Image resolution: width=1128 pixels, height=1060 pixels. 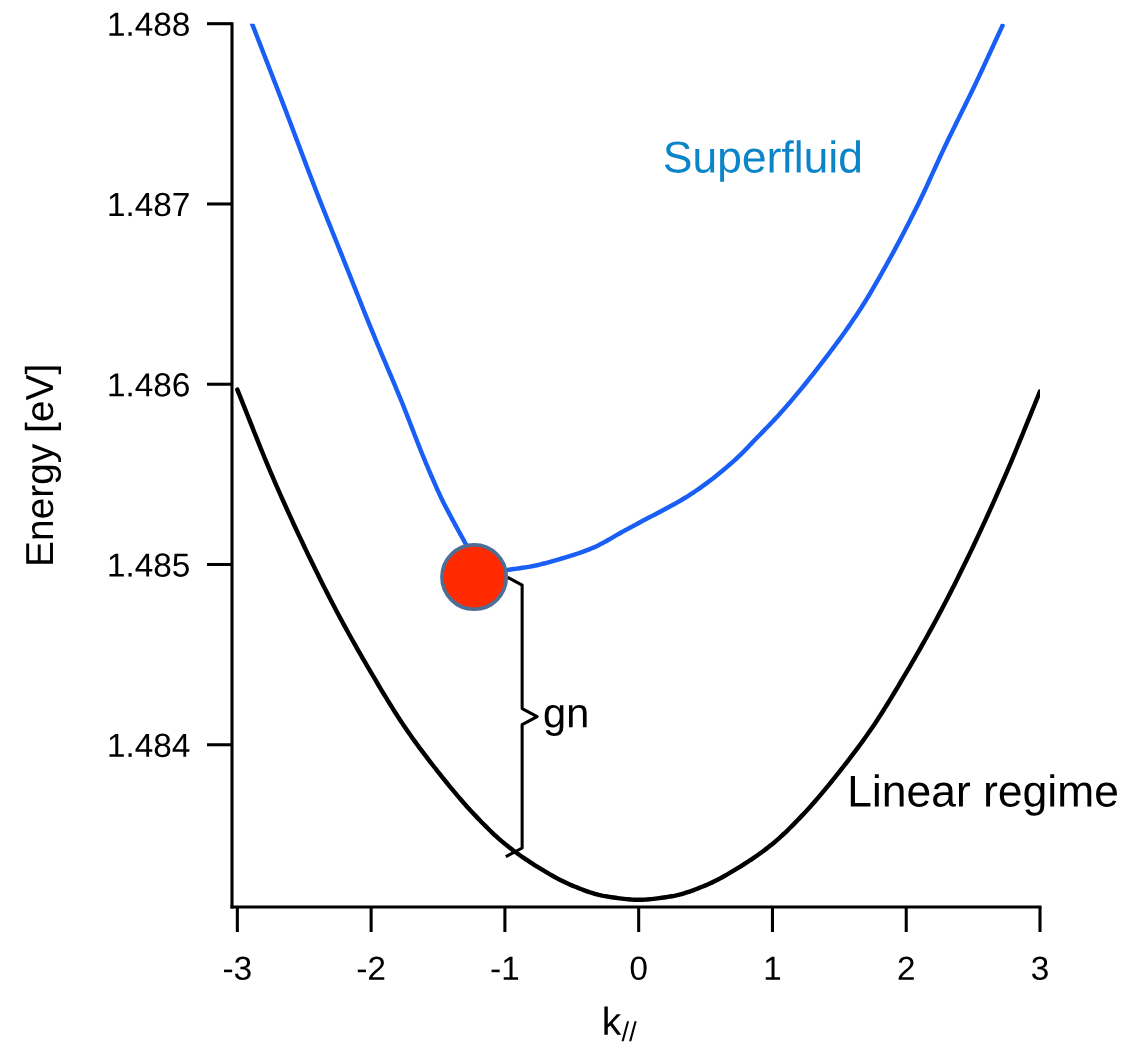 I want to click on x-tick-label: 2, so click(x=906, y=968).